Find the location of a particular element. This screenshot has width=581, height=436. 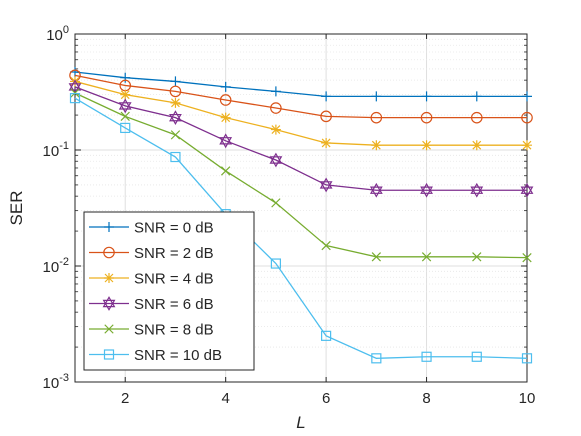

y-axis-label: SER is located at coordinates (16, 208).